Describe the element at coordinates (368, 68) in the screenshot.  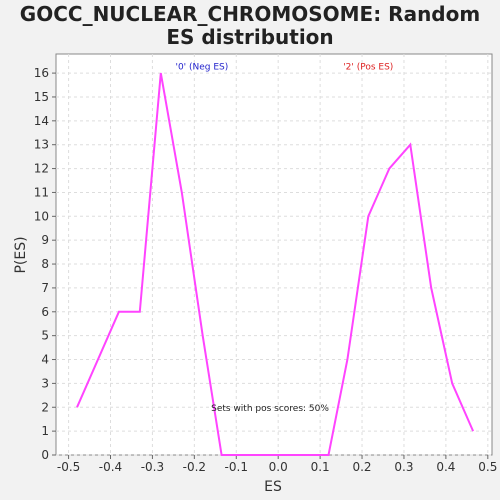
I see `annotation-label: '2' (Pos ES)` at that location.